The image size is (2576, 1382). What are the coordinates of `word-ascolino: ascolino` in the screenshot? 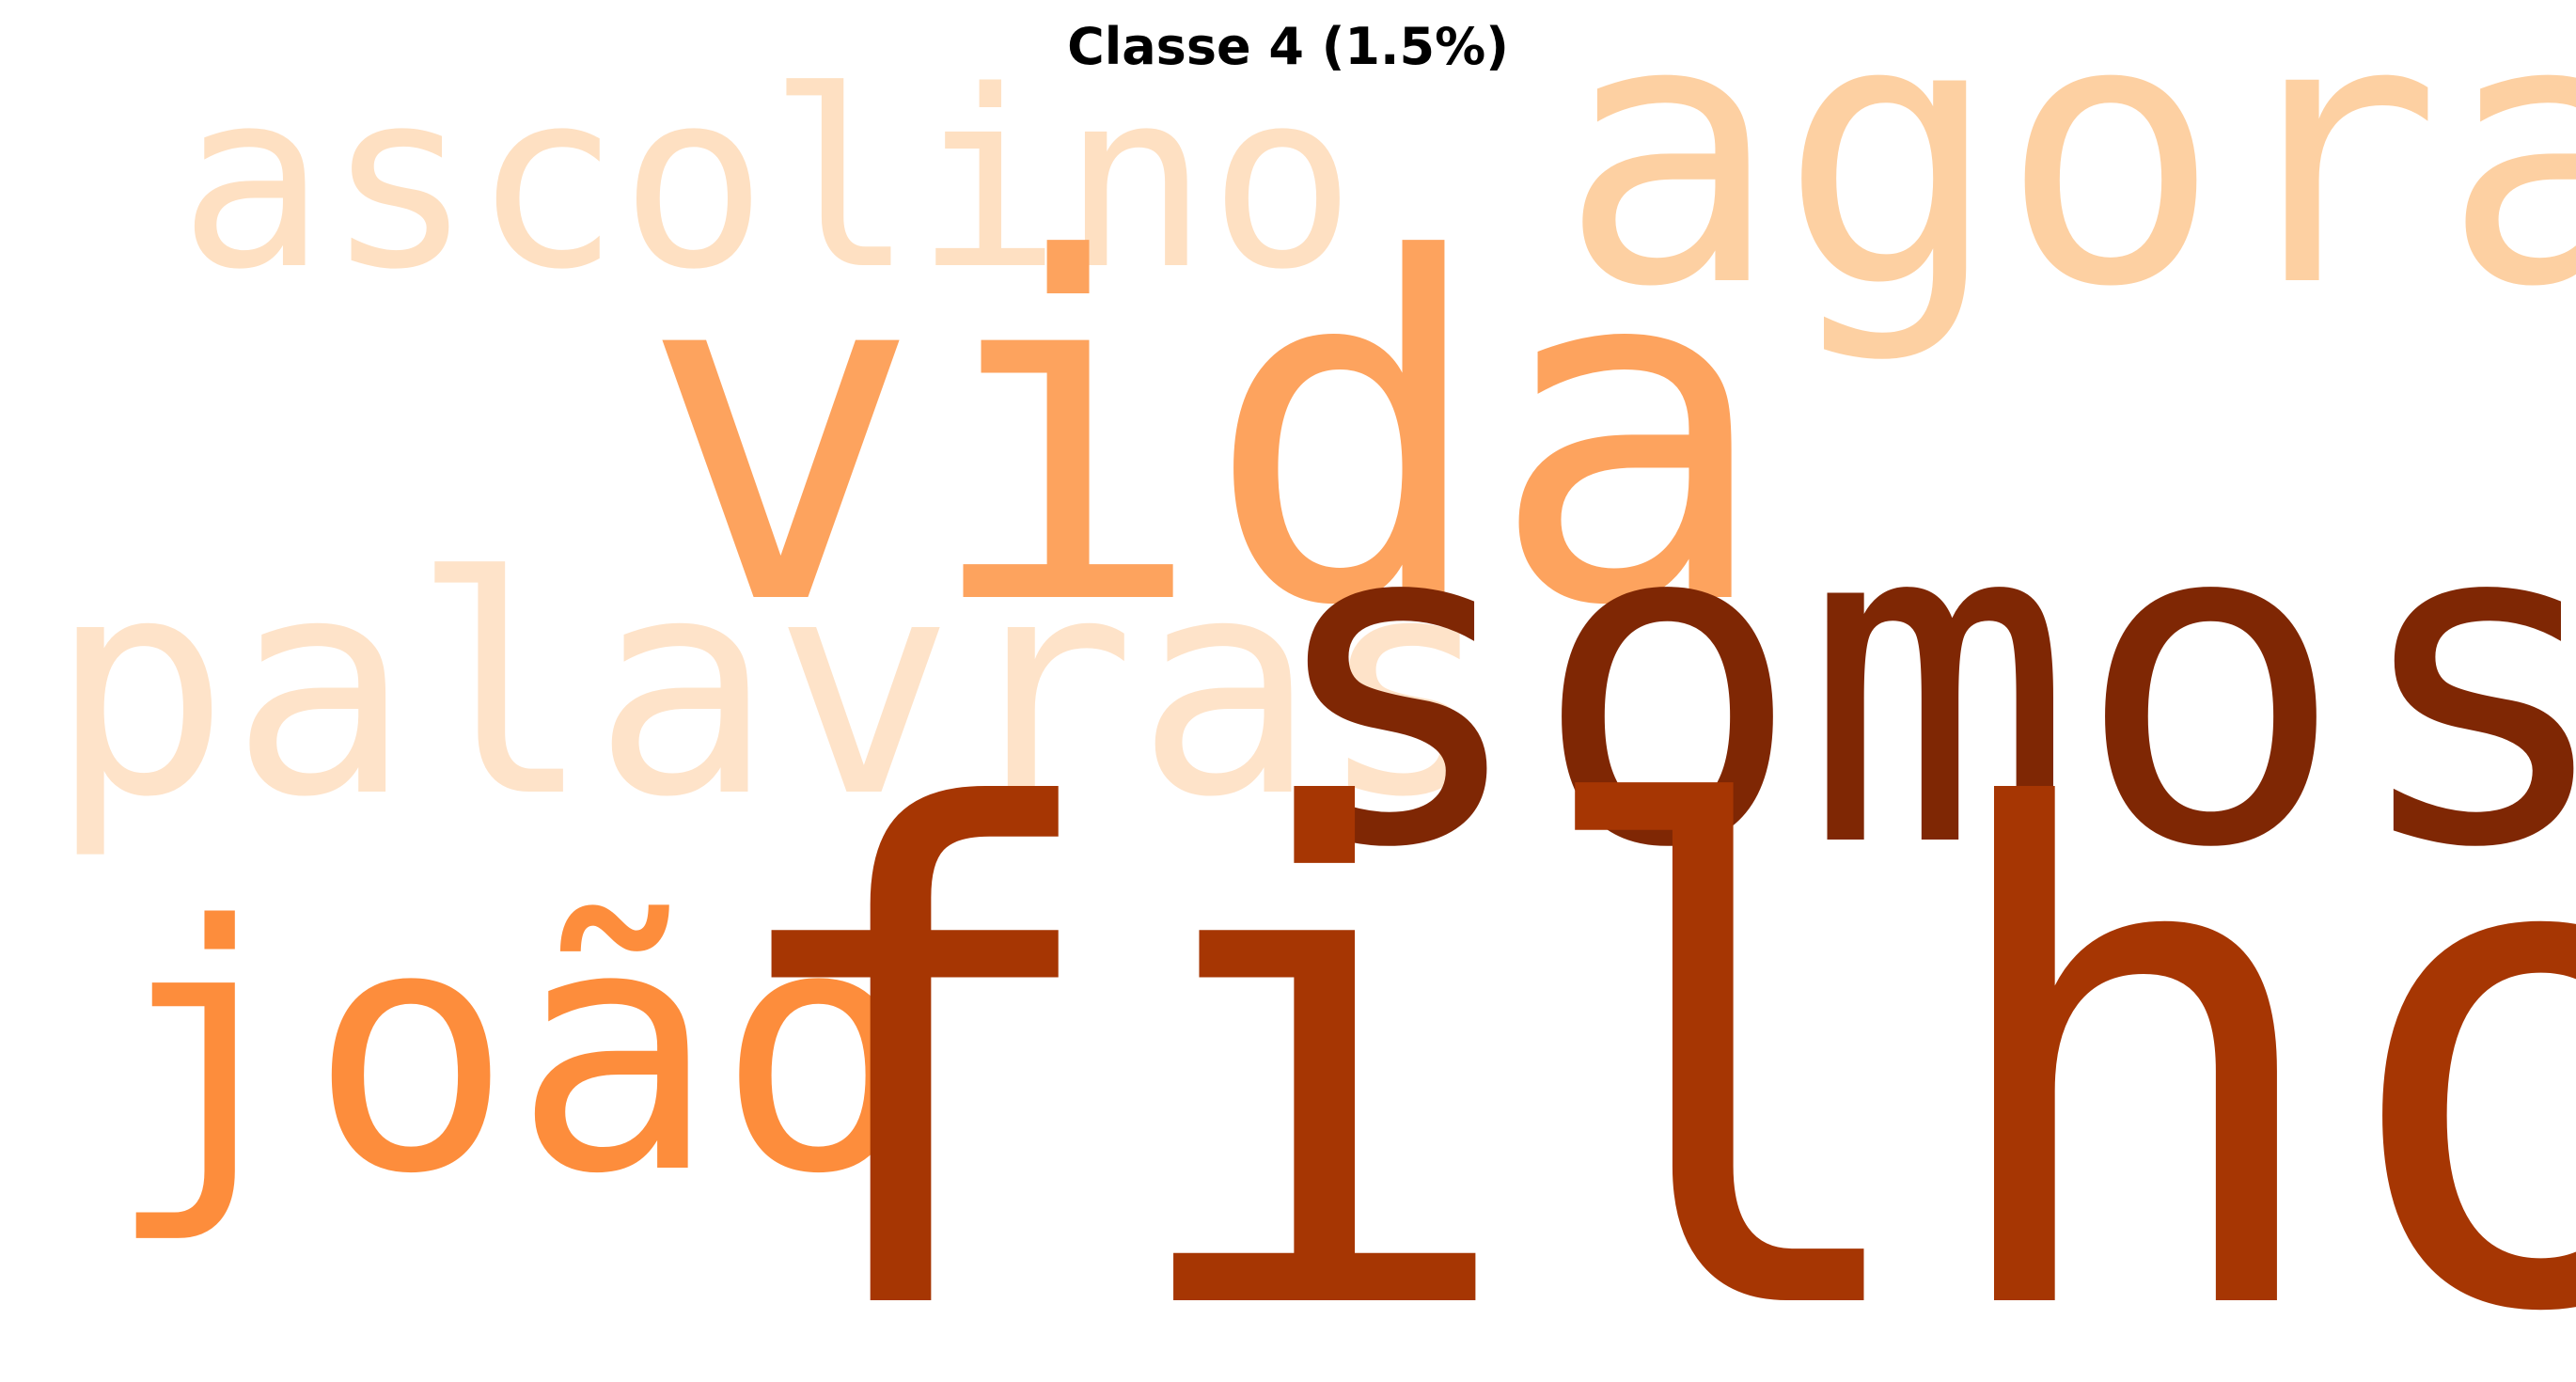 It's located at (768, 181).